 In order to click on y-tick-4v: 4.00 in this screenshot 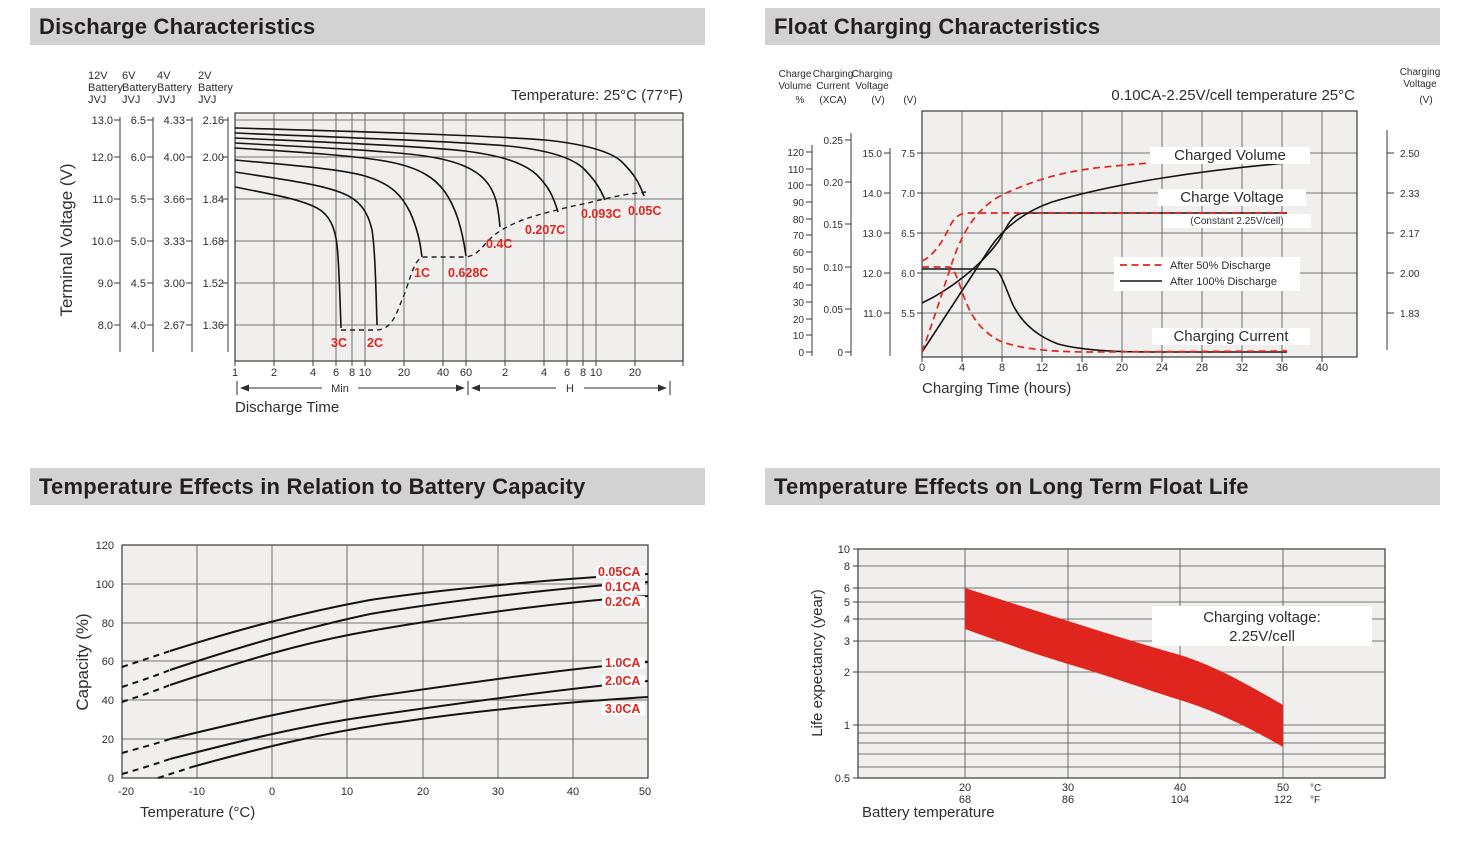, I will do `click(174, 158)`.